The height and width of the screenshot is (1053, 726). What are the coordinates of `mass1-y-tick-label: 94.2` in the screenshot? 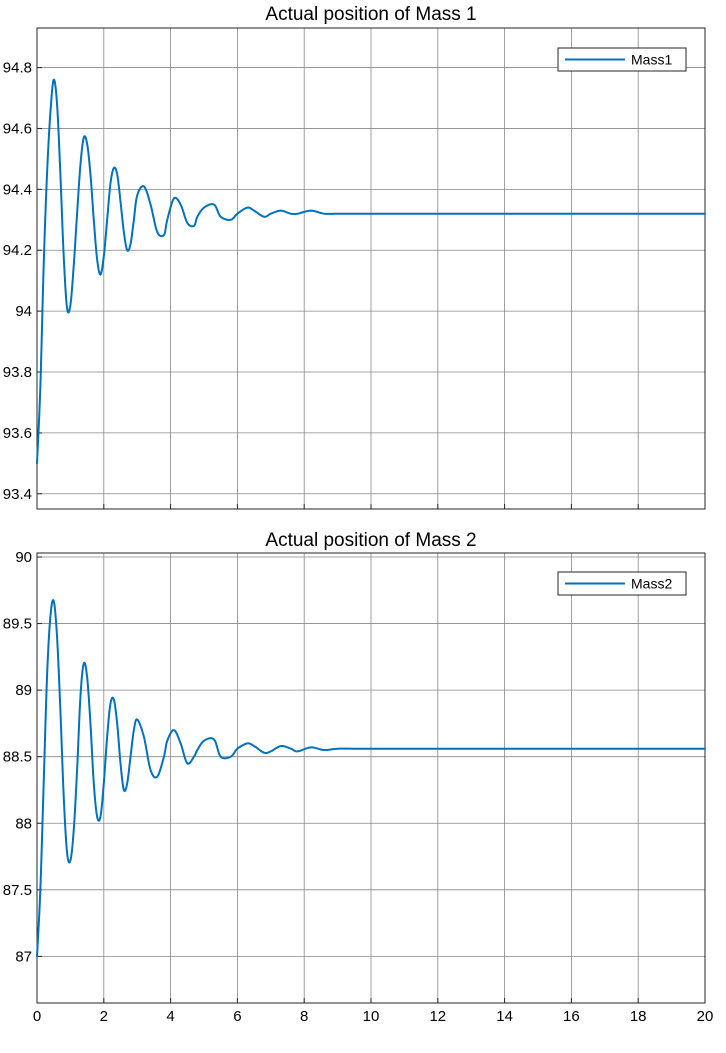 It's located at (17, 250).